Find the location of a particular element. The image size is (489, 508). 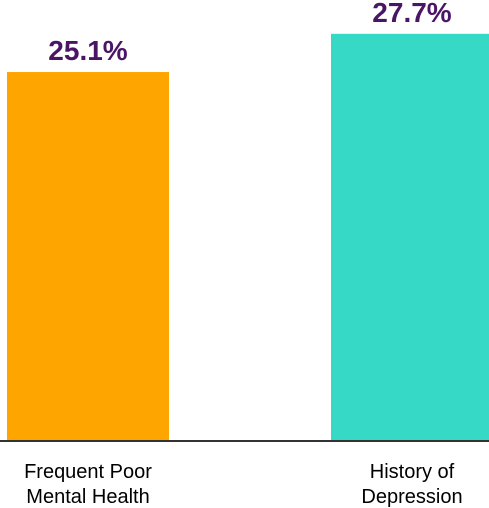

category-label-2-line-2: Depression is located at coordinates (411, 497).